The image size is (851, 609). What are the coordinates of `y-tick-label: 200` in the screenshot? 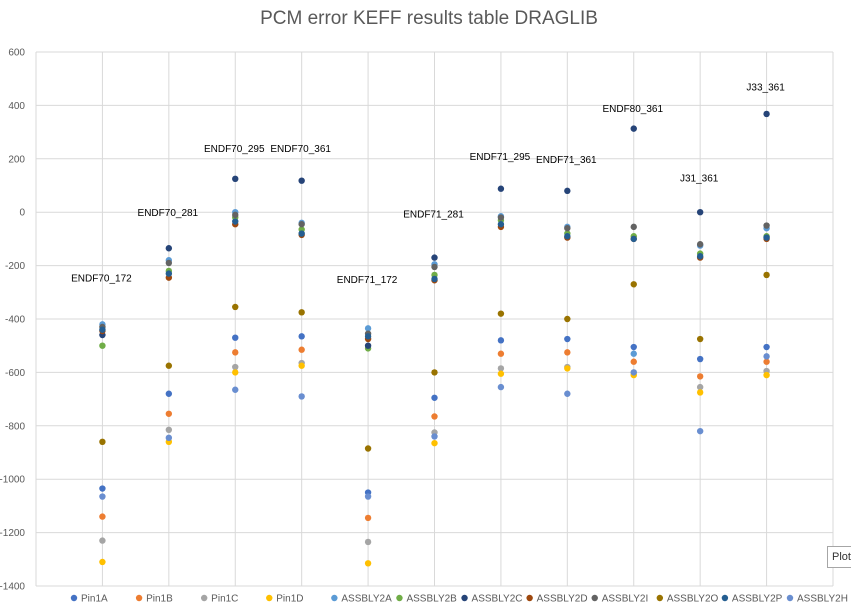 It's located at (16, 159).